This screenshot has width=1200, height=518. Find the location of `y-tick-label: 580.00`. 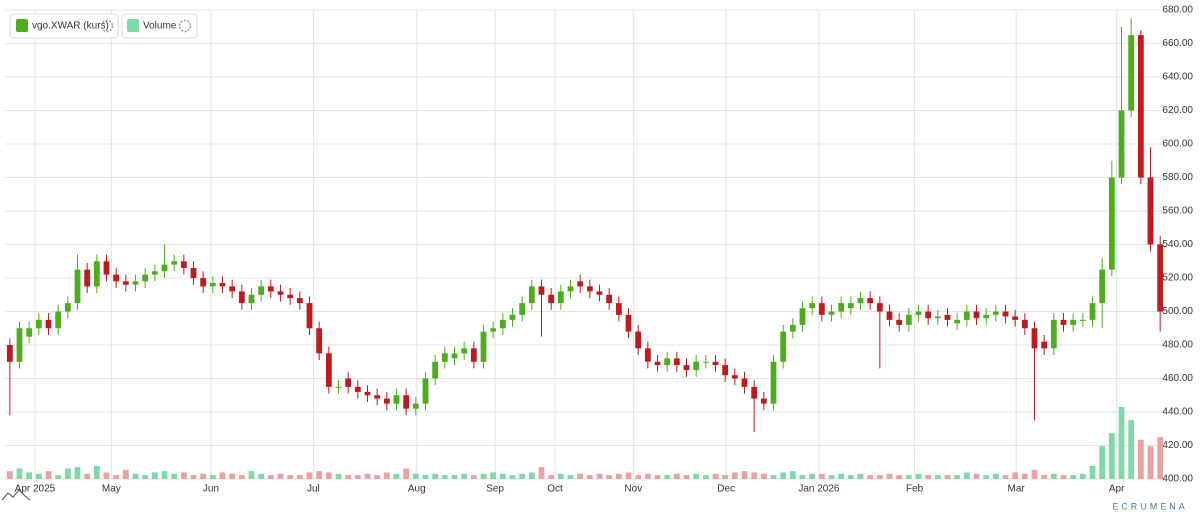

y-tick-label: 580.00 is located at coordinates (1177, 177).